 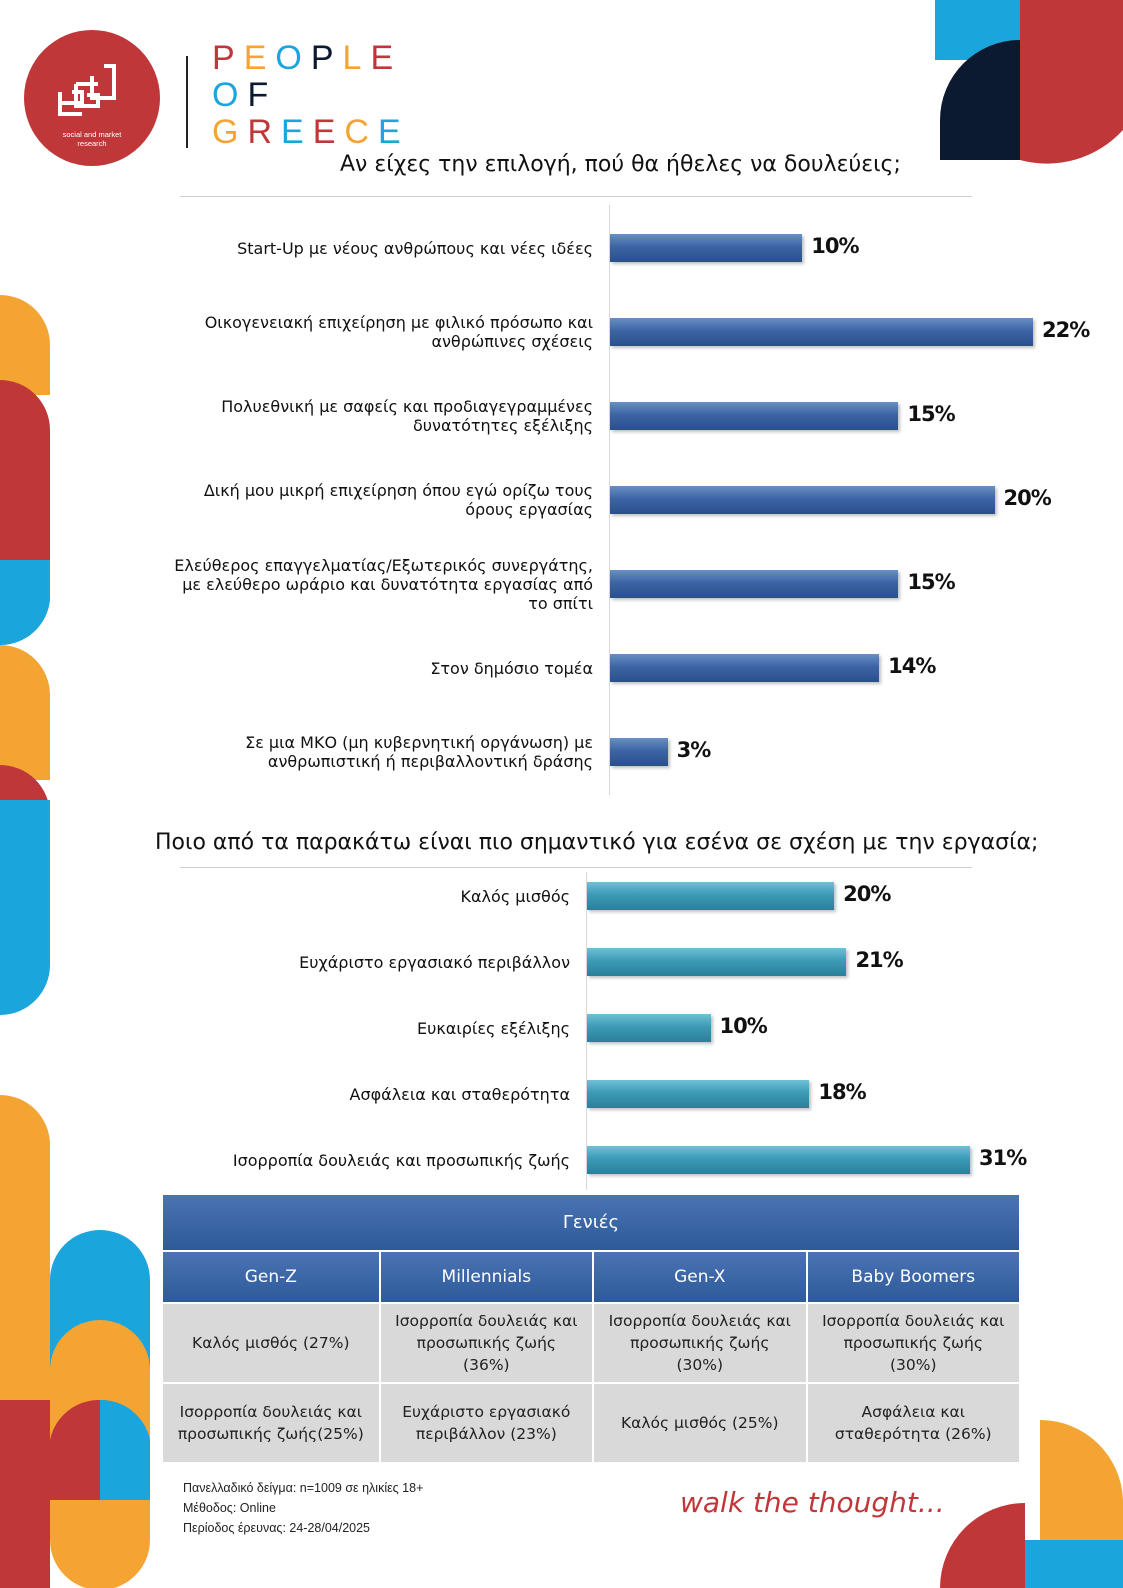 I want to click on chart1-title-rule, so click(x=576, y=196).